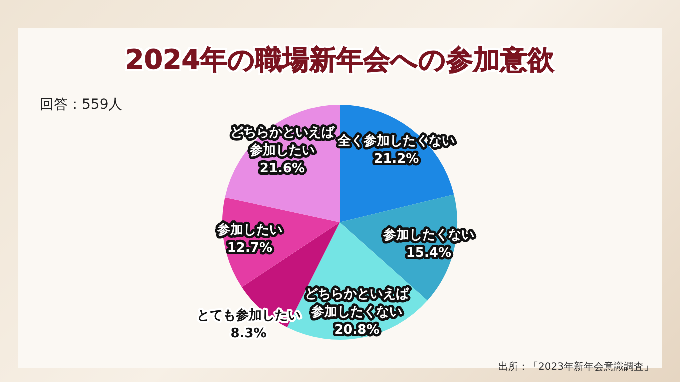  Describe the element at coordinates (357, 303) in the screenshot. I see `slice-label: どちらかといえば参加したくない` at that location.